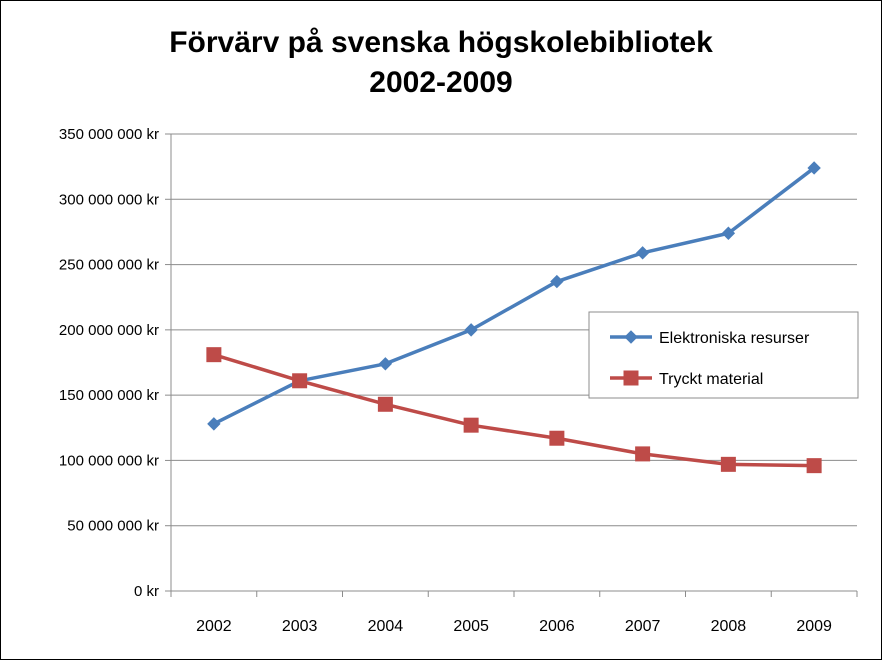 The image size is (882, 660). Describe the element at coordinates (711, 379) in the screenshot. I see `legend-label-tryckt: Tryckt material` at that location.